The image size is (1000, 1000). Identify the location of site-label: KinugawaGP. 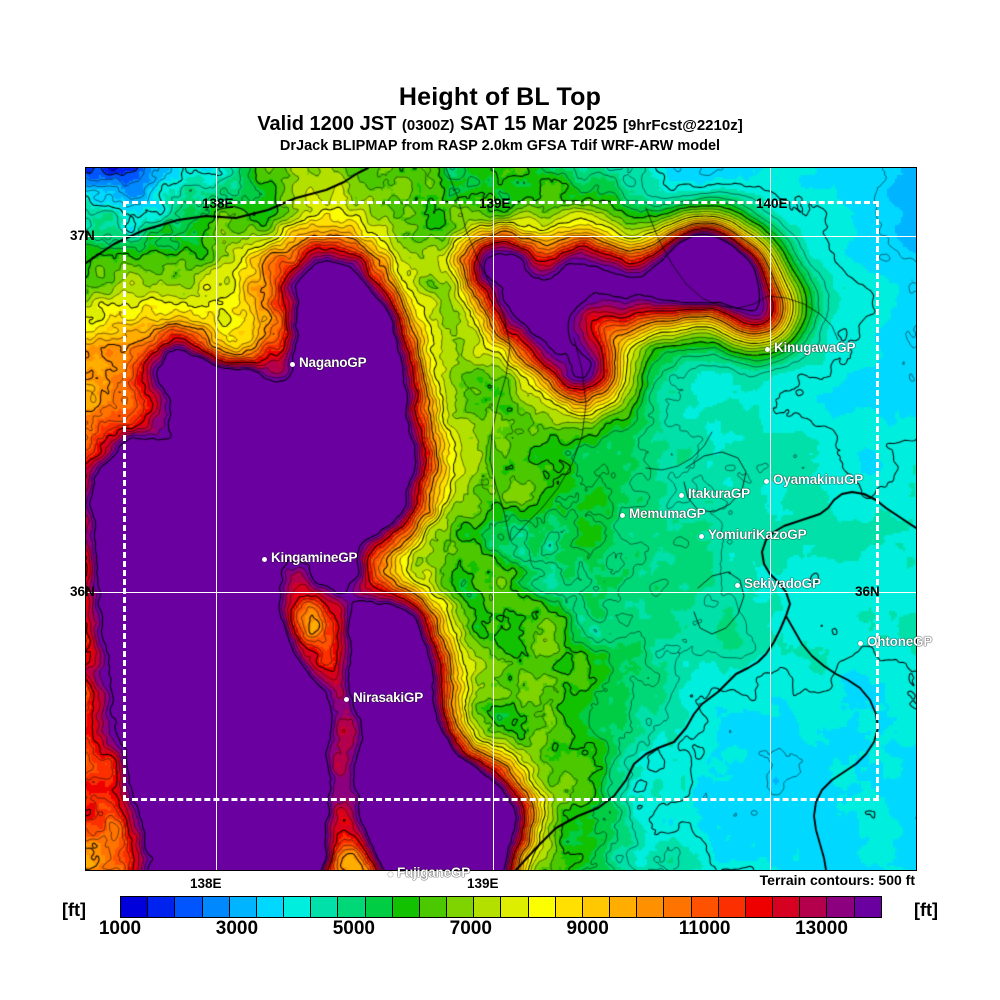
(815, 347).